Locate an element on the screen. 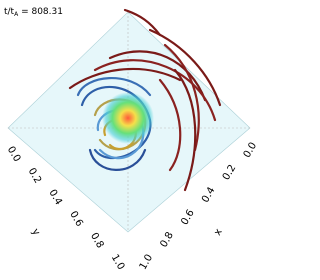 This screenshot has height=280, width=320. y-tick-label: 0.4 is located at coordinates (54, 197).